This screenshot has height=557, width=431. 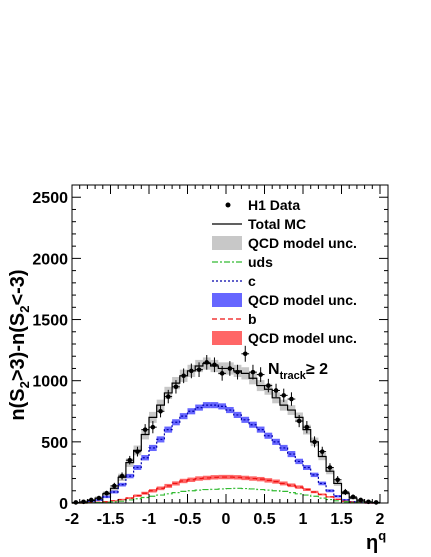 I want to click on legend-entry-b_unc: QCD model unc., so click(x=284, y=338).